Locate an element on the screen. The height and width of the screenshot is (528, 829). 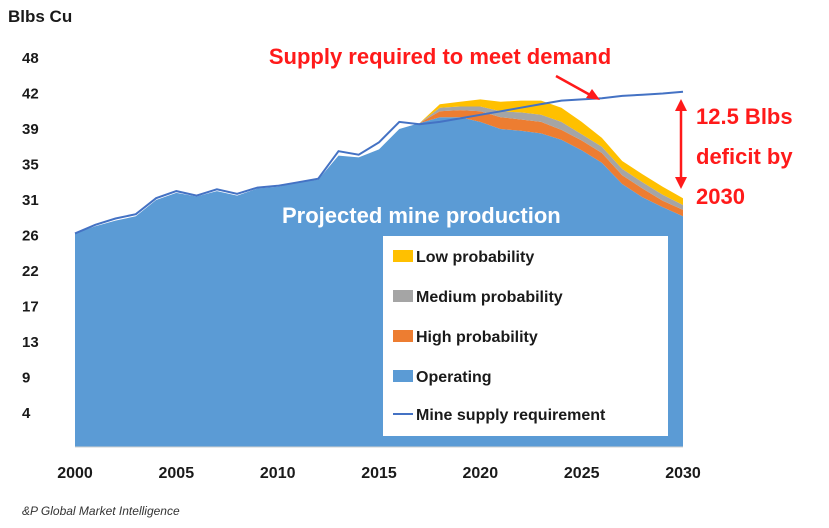
deficit-line-2: deficit by is located at coordinates (744, 156).